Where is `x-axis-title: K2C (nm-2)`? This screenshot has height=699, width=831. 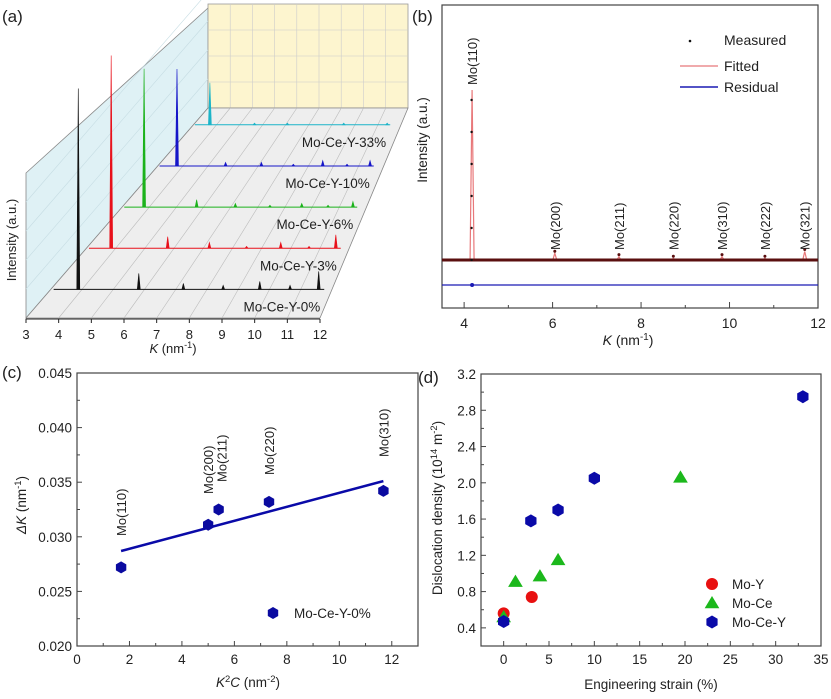 x-axis-title: K2C (nm-2) is located at coordinates (248, 682).